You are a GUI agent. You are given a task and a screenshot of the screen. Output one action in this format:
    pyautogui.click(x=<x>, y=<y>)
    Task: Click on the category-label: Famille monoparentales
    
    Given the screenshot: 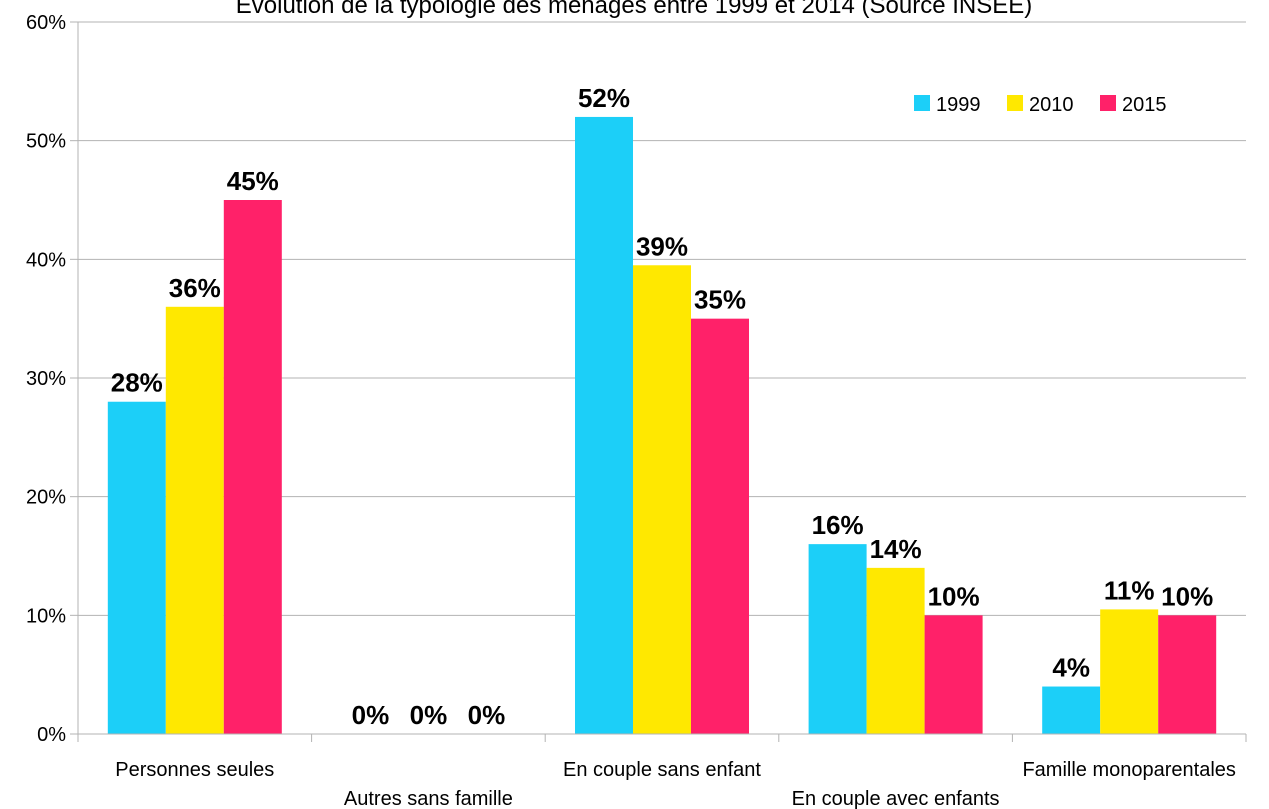 What is the action you would take?
    pyautogui.click(x=1128, y=770)
    